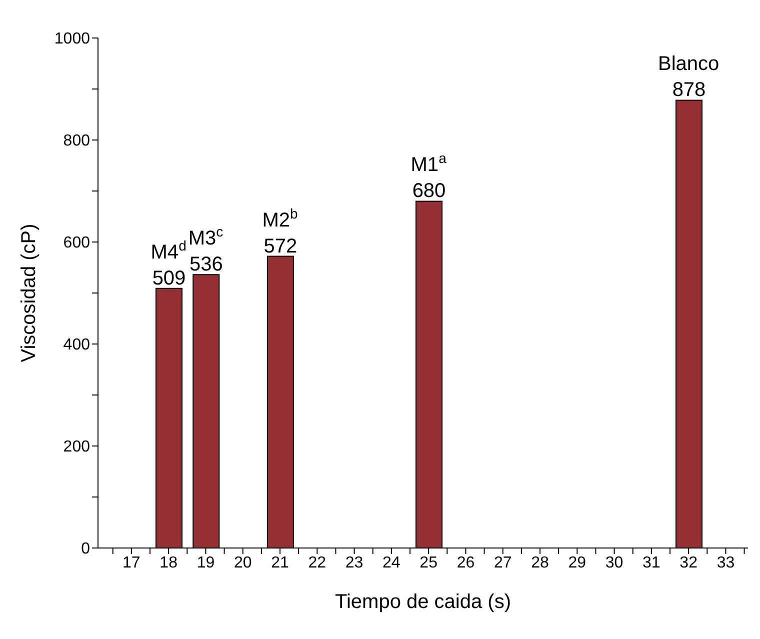  What do you see at coordinates (72, 39) in the screenshot?
I see `y-tick-label: 1000` at bounding box center [72, 39].